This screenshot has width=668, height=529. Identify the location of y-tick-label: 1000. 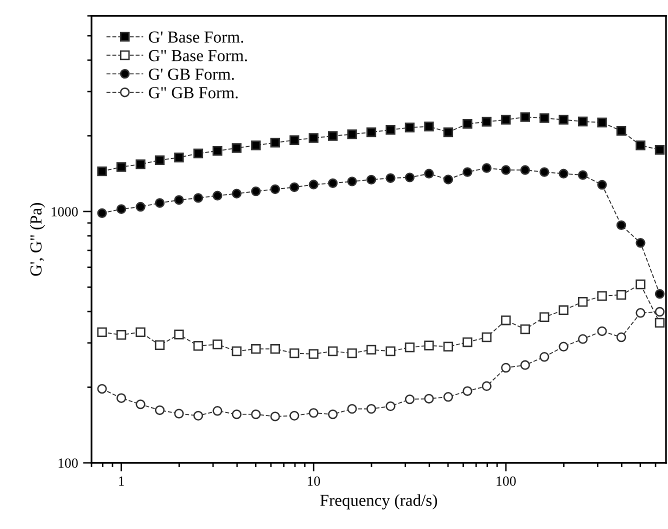
(65, 211).